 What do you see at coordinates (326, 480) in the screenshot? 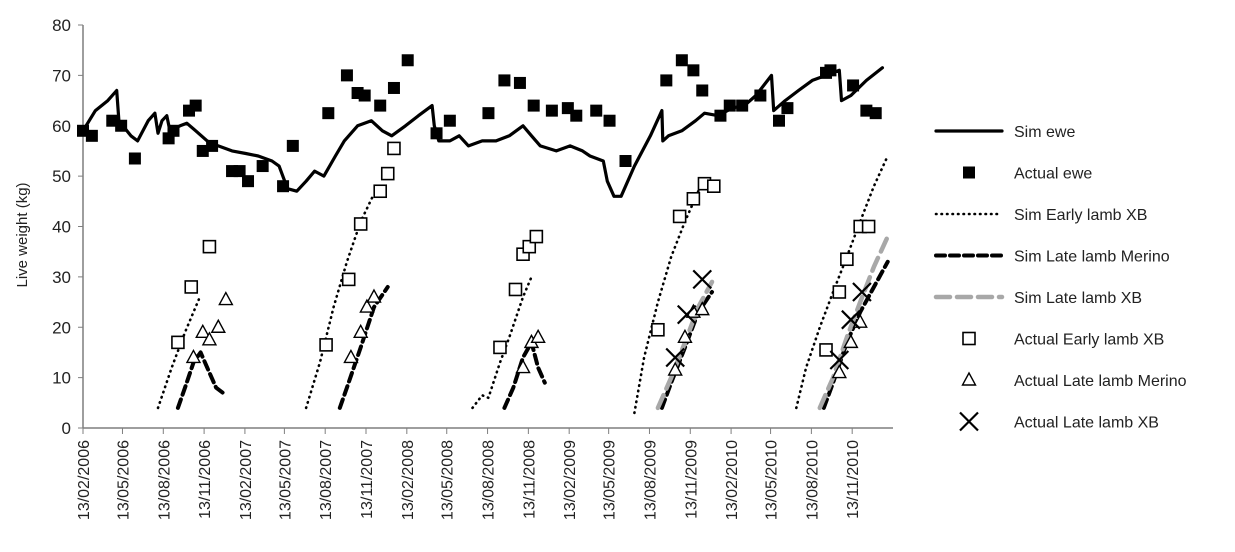
I see `x-tick-label: 13/08/2007` at bounding box center [326, 480].